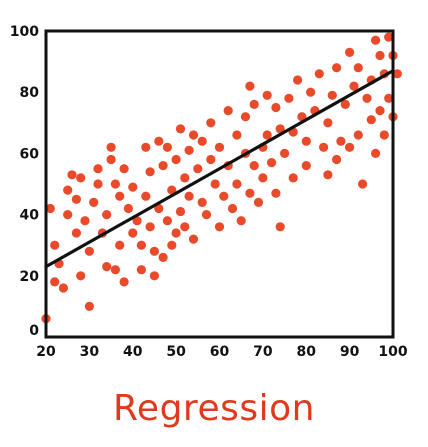 This screenshot has height=447, width=428. What do you see at coordinates (30, 277) in the screenshot?
I see `y-tick-label: 20` at bounding box center [30, 277].